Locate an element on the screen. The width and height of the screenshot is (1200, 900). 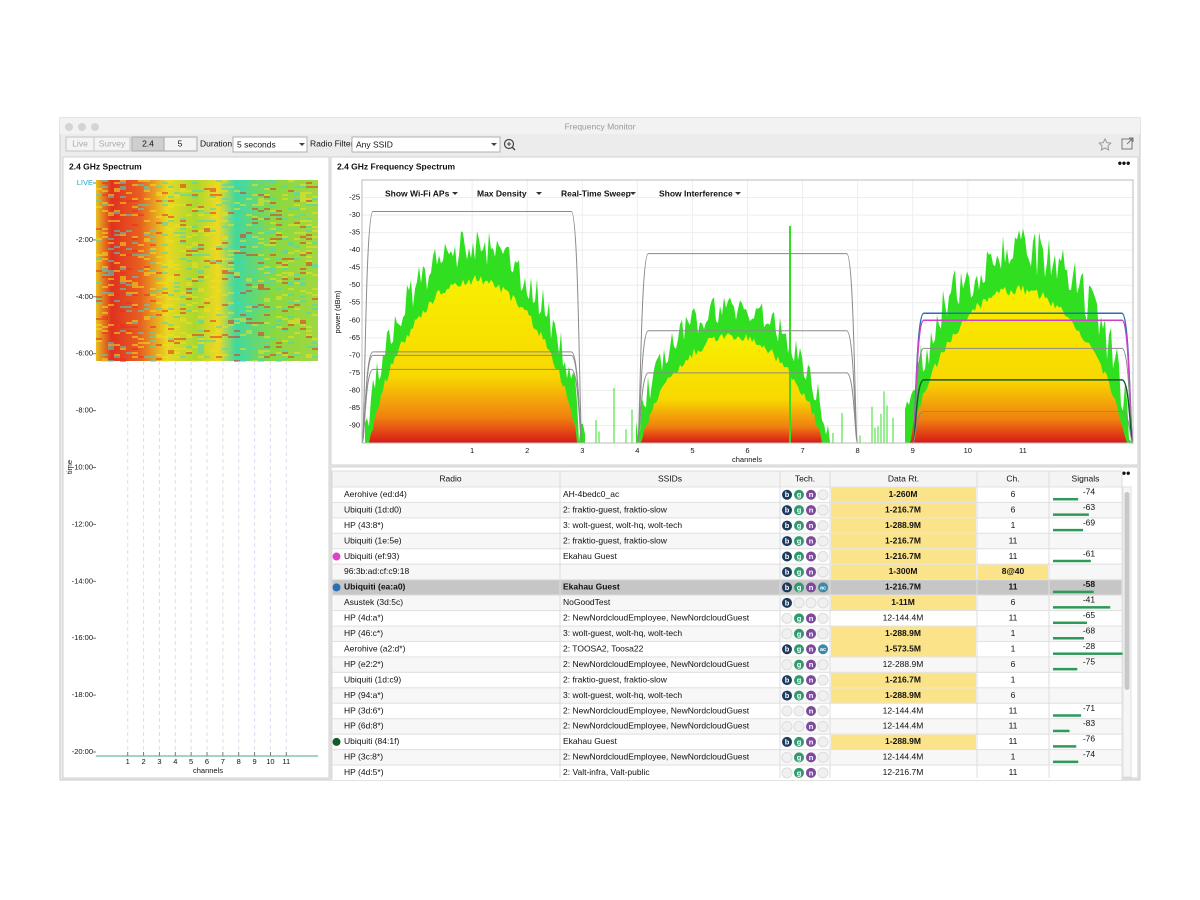
dropdown-arrow is located at coordinates (494, 144).